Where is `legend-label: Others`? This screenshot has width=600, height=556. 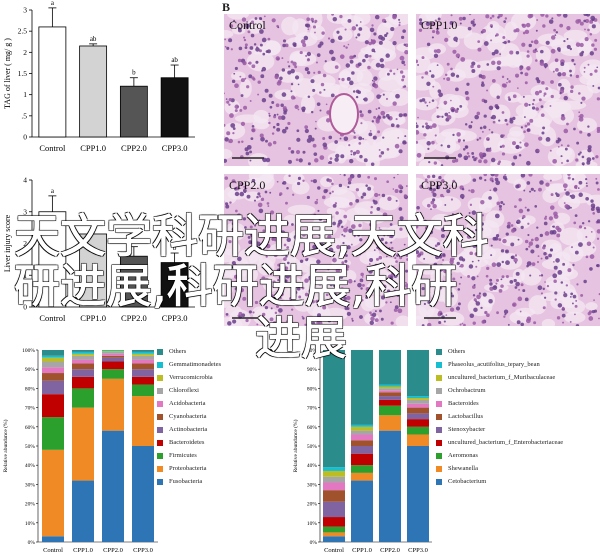 legend-label: Others is located at coordinates (178, 351).